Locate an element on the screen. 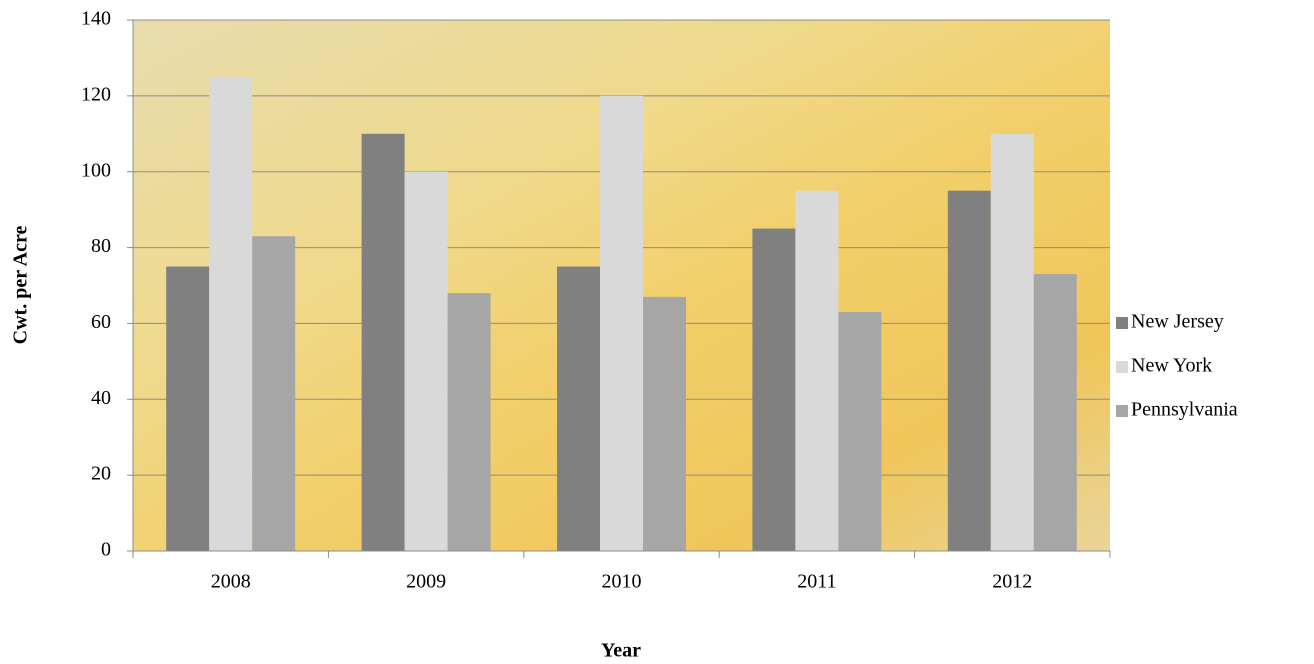  y-tick-label: 0 is located at coordinates (106, 550).